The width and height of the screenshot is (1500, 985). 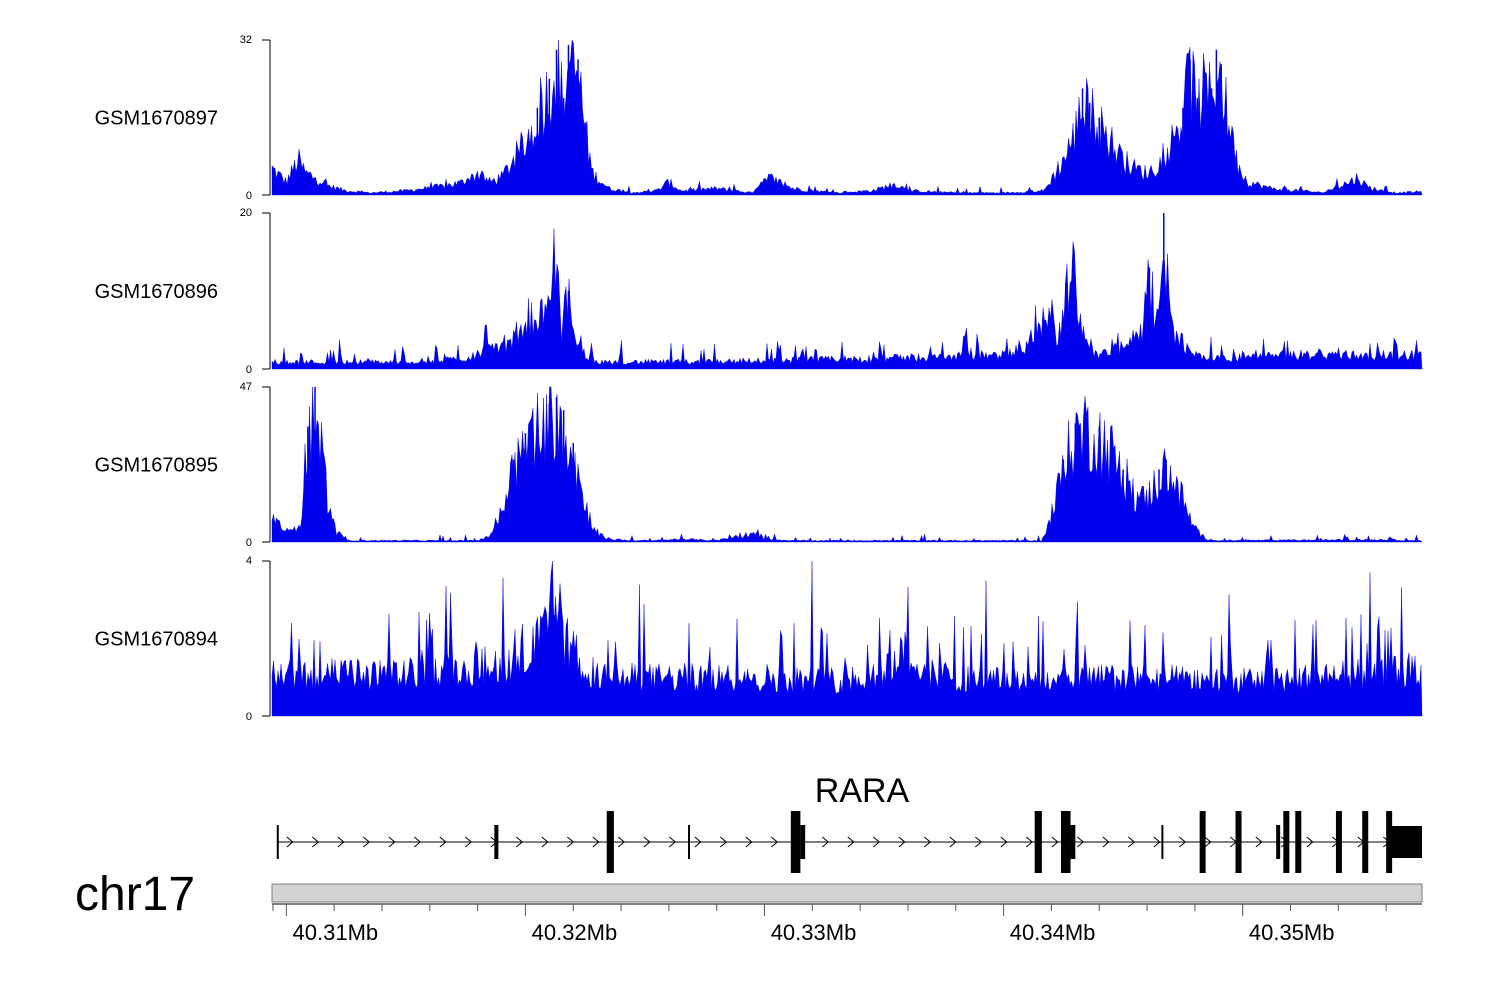 I want to click on y-max-label: 47, so click(x=246, y=387).